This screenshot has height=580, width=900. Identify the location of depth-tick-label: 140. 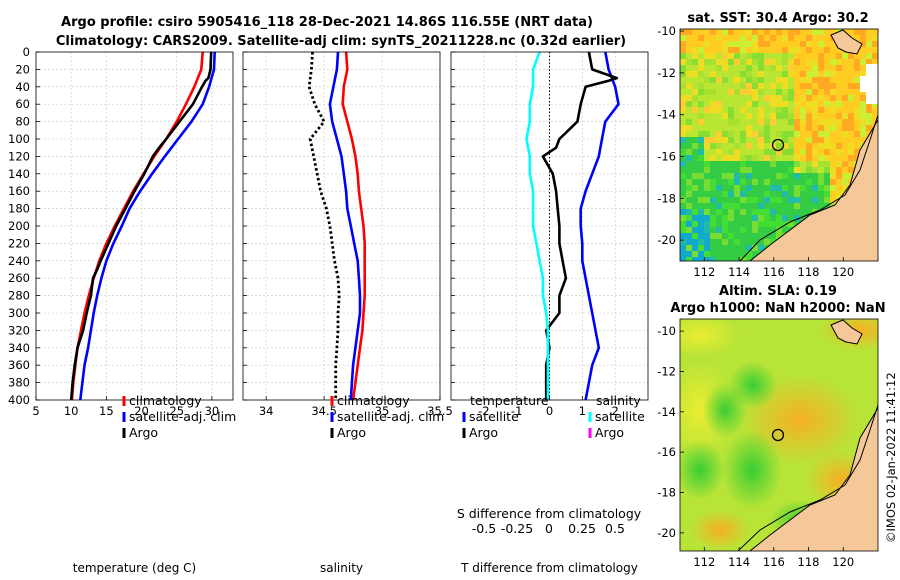
(19, 174).